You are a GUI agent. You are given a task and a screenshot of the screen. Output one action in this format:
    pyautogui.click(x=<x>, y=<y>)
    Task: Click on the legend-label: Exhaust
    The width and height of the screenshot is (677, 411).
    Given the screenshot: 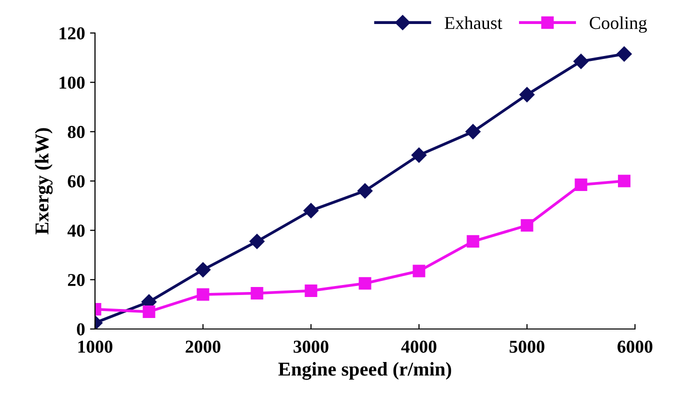 What is the action you would take?
    pyautogui.click(x=473, y=23)
    